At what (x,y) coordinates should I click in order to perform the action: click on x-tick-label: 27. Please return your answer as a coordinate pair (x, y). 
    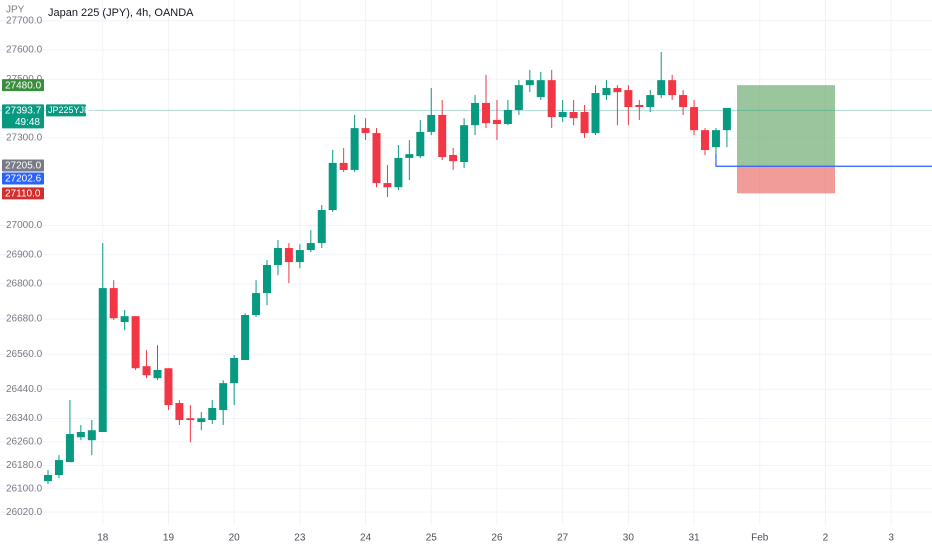
    Looking at the image, I should click on (563, 538).